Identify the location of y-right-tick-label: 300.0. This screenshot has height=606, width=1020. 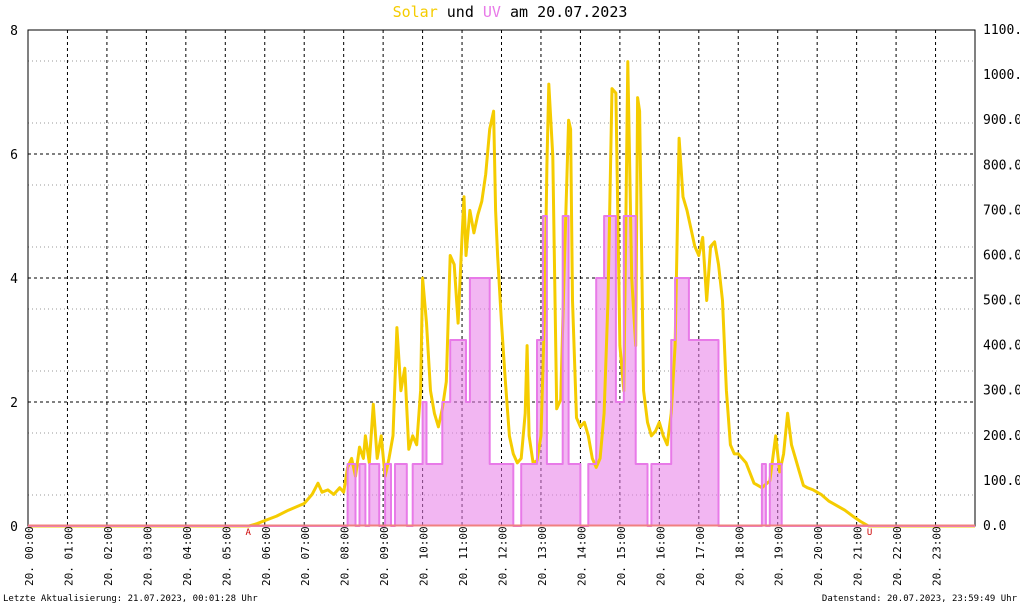
(1001, 391).